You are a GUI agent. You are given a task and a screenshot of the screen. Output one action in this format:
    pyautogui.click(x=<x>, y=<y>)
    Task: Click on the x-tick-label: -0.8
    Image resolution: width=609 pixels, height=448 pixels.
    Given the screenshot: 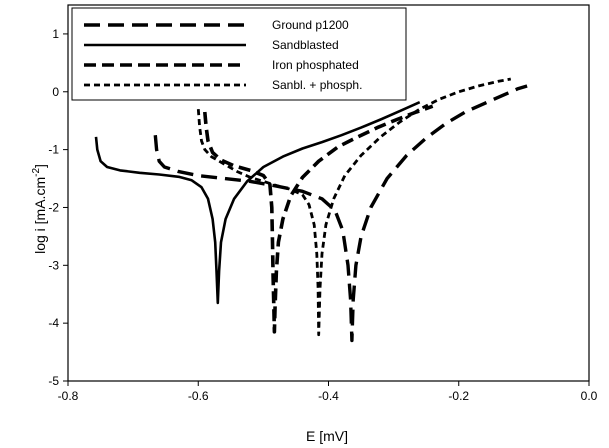 What is the action you would take?
    pyautogui.click(x=68, y=396)
    